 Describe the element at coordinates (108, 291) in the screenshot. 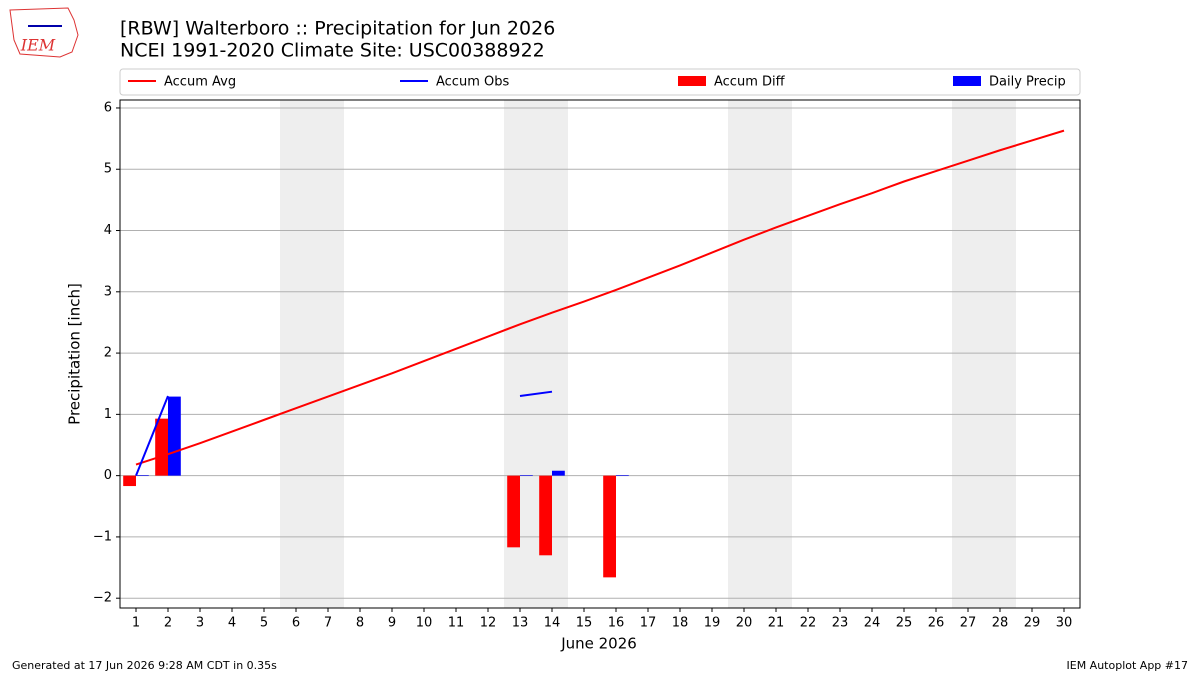

I see `y-tick-label: 3` at that location.